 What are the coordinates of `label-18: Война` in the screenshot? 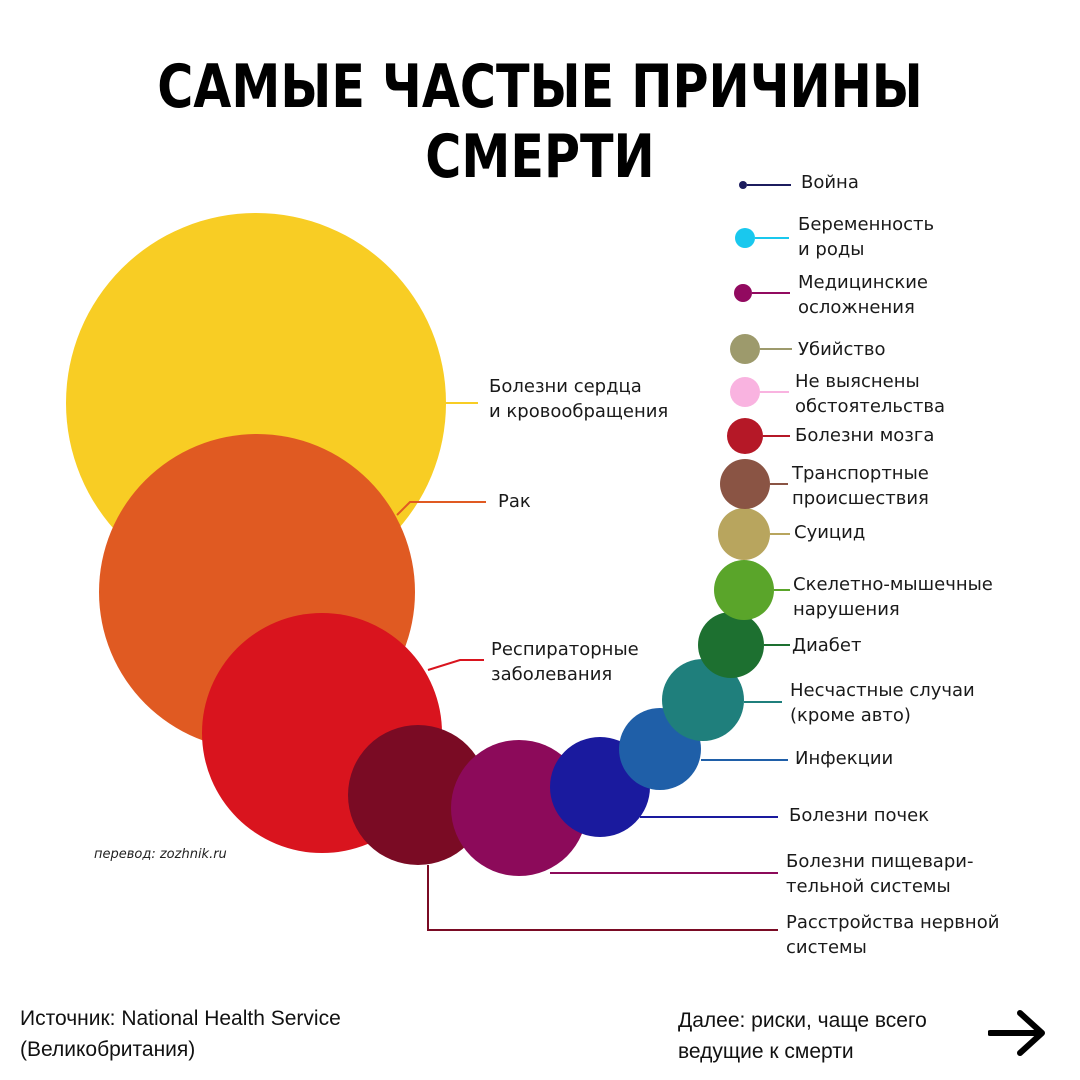 It's located at (830, 182).